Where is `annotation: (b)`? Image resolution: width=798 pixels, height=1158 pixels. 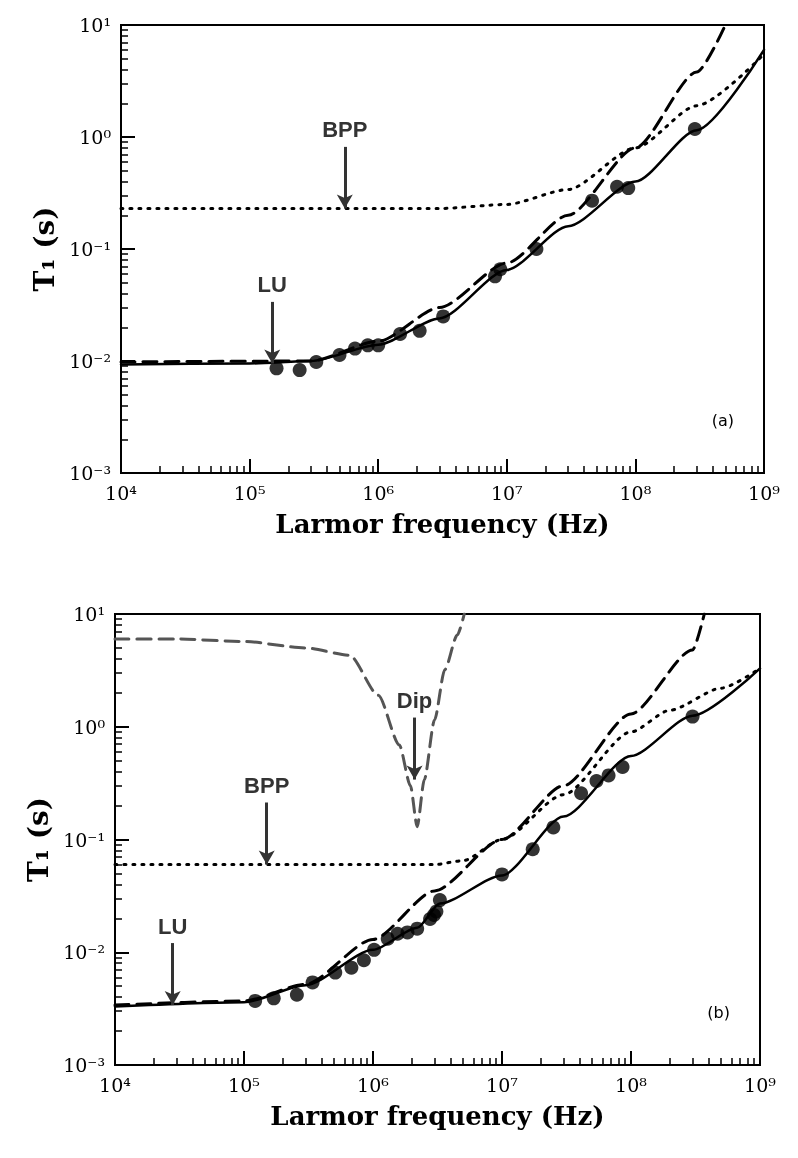 annotation: (b) is located at coordinates (718, 1012).